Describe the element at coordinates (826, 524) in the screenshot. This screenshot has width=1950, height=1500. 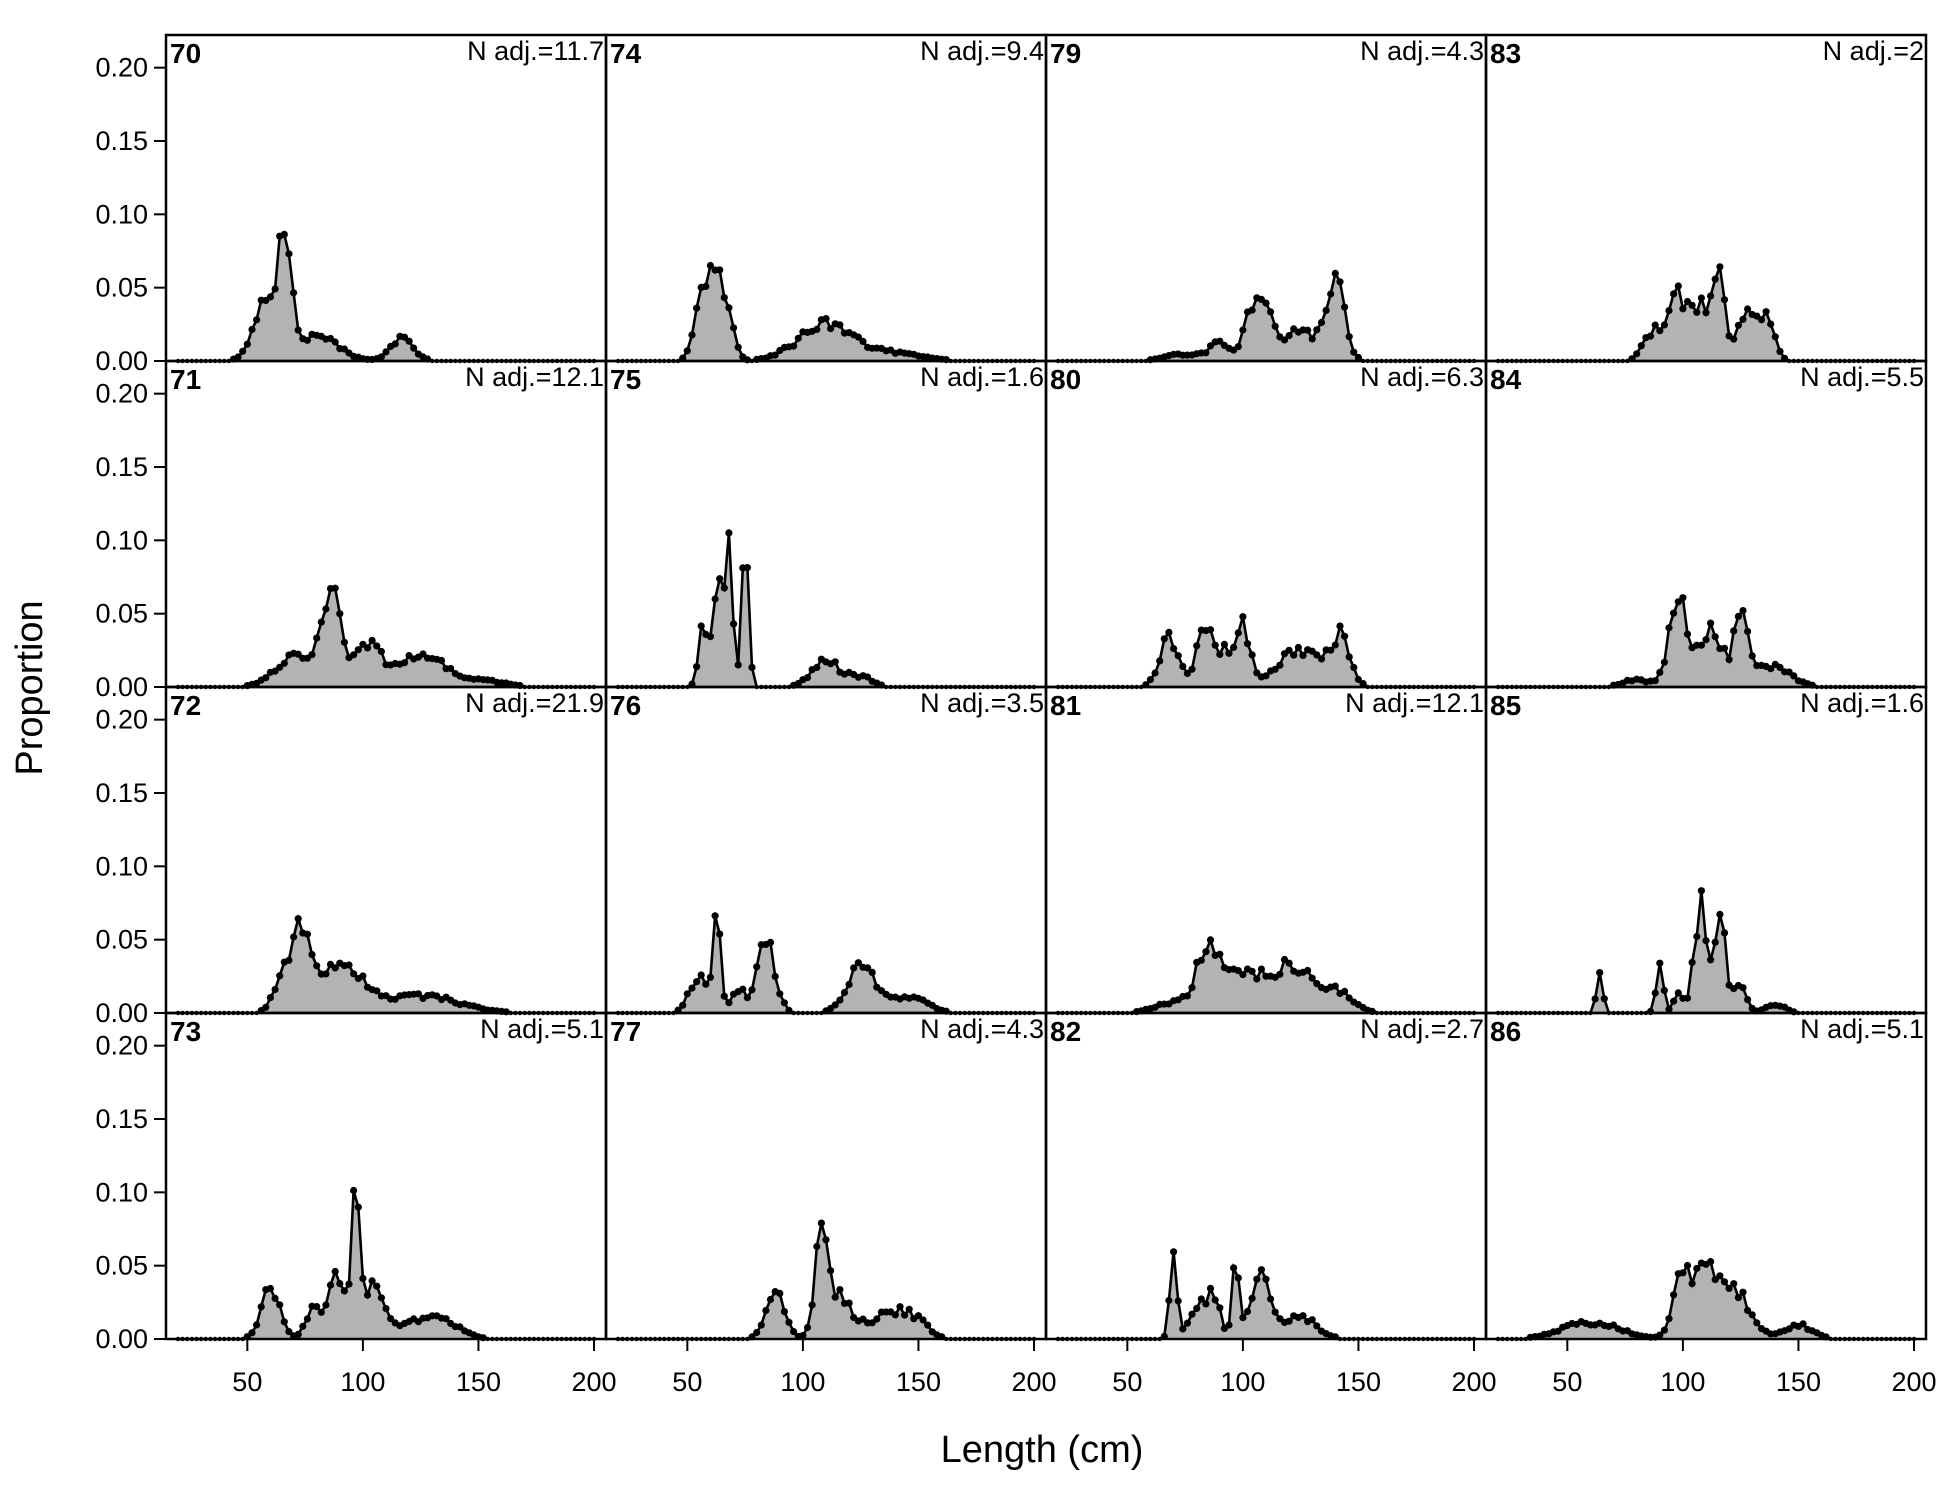
I see `panel-75: 75 N adj.=1.6` at that location.